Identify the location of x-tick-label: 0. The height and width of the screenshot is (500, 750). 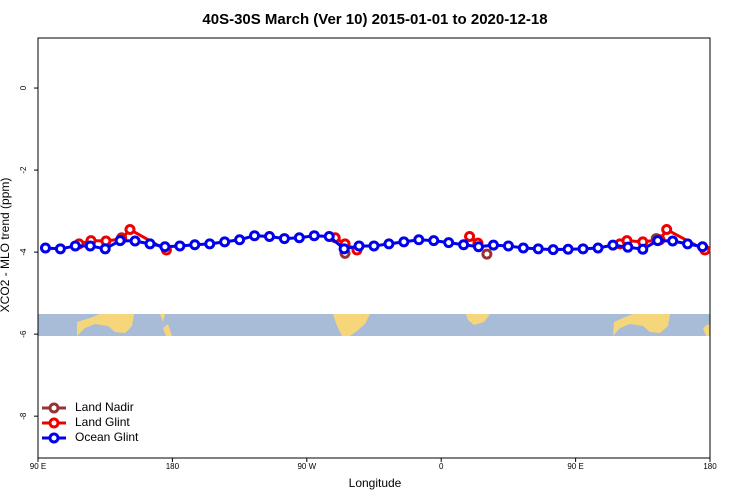
(441, 466).